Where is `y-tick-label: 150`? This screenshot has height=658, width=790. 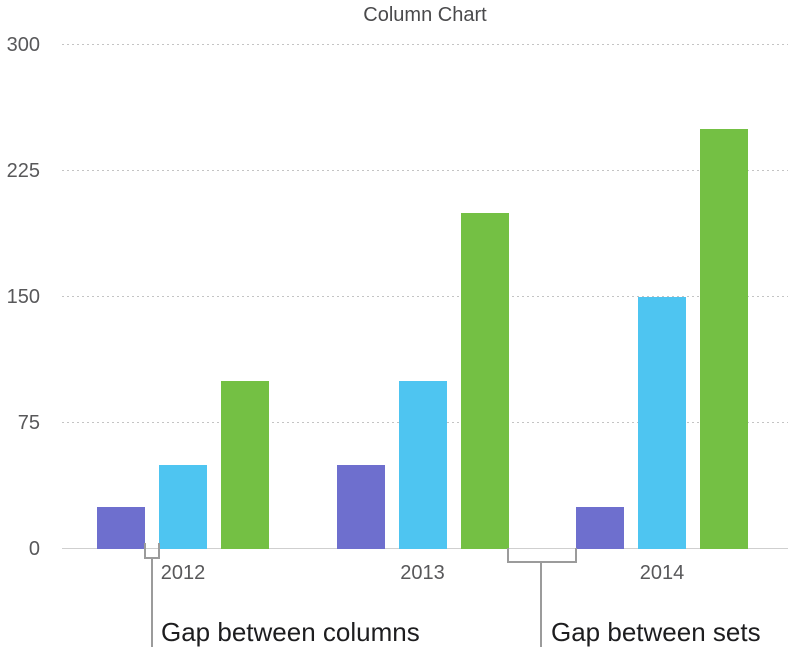 y-tick-label: 150 is located at coordinates (23, 297).